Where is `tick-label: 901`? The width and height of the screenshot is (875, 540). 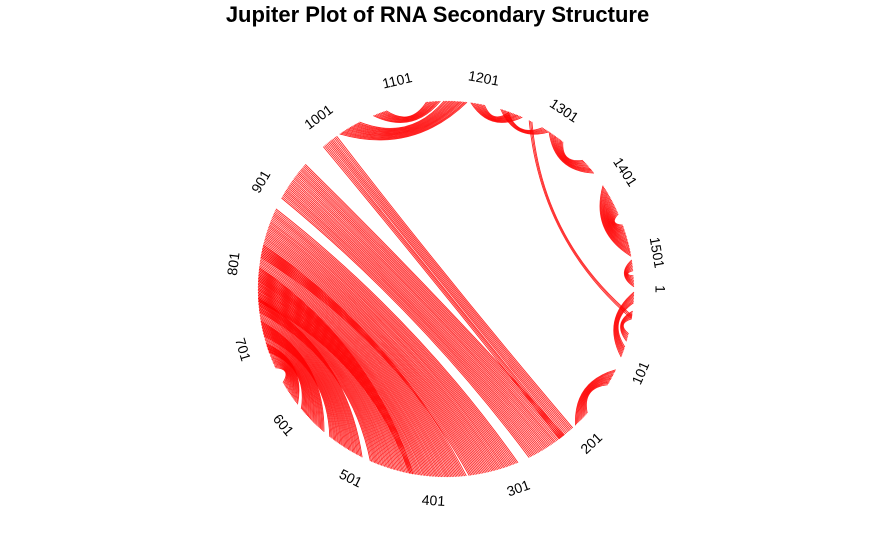
tick-label: 901 is located at coordinates (261, 181).